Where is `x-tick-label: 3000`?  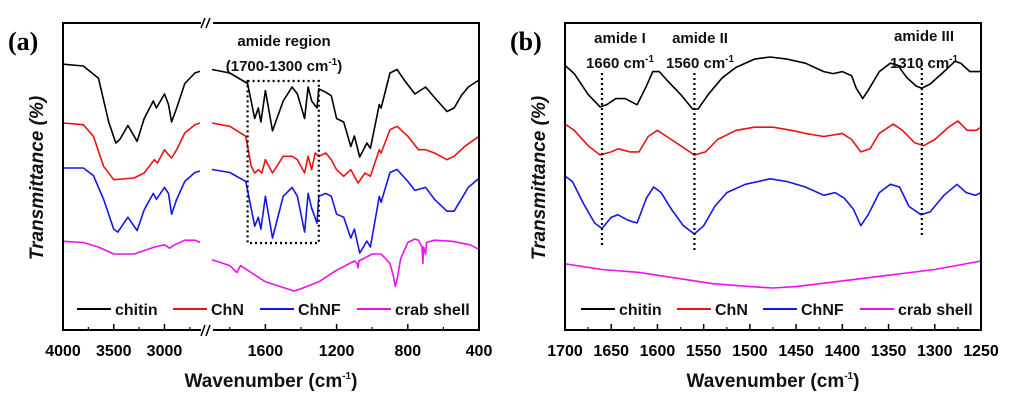
x-tick-label: 3000 is located at coordinates (165, 351).